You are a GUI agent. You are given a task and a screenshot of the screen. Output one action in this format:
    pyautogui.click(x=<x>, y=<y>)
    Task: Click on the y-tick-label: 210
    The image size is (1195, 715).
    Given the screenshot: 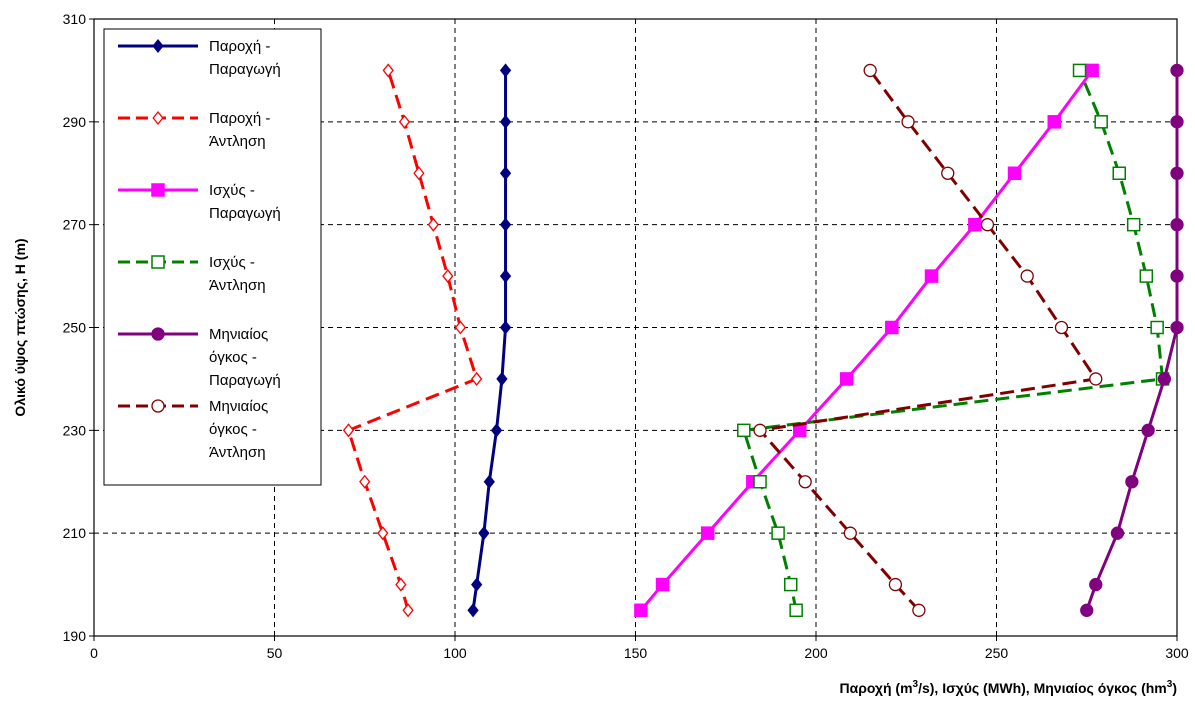 What is the action you would take?
    pyautogui.click(x=75, y=533)
    